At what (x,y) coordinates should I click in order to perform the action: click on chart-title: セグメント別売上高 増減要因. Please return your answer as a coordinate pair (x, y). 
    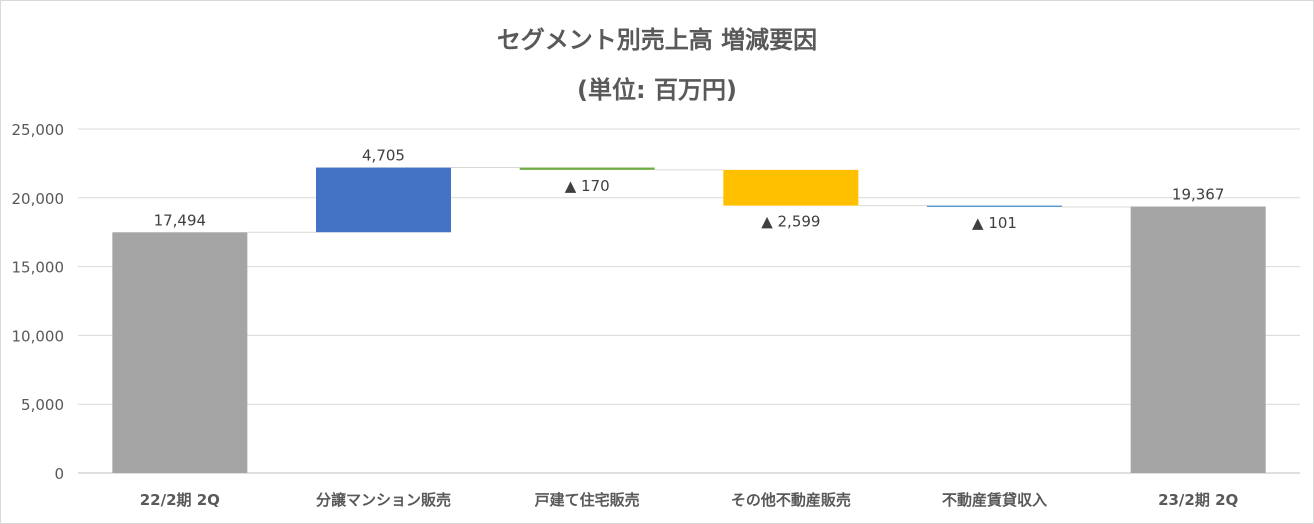
    Looking at the image, I should click on (657, 40).